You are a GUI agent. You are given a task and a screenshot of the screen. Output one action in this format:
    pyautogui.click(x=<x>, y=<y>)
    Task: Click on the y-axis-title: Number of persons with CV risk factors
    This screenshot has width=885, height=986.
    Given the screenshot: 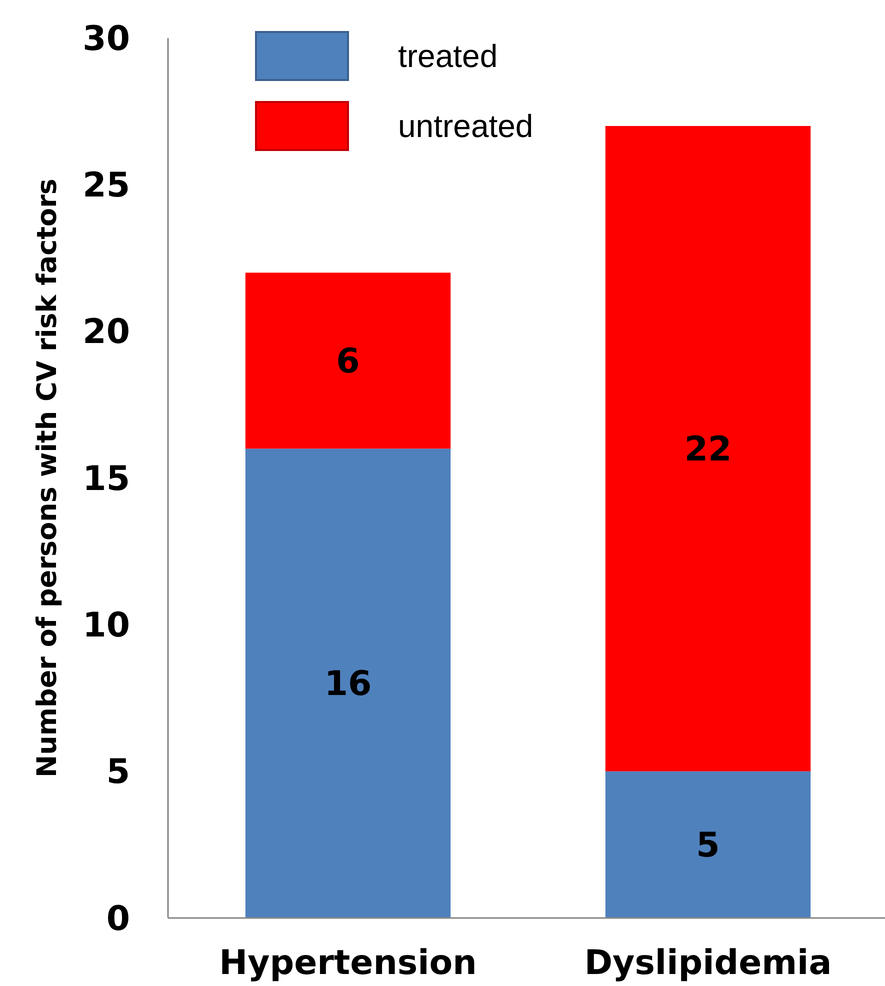 What is the action you would take?
    pyautogui.click(x=47, y=478)
    